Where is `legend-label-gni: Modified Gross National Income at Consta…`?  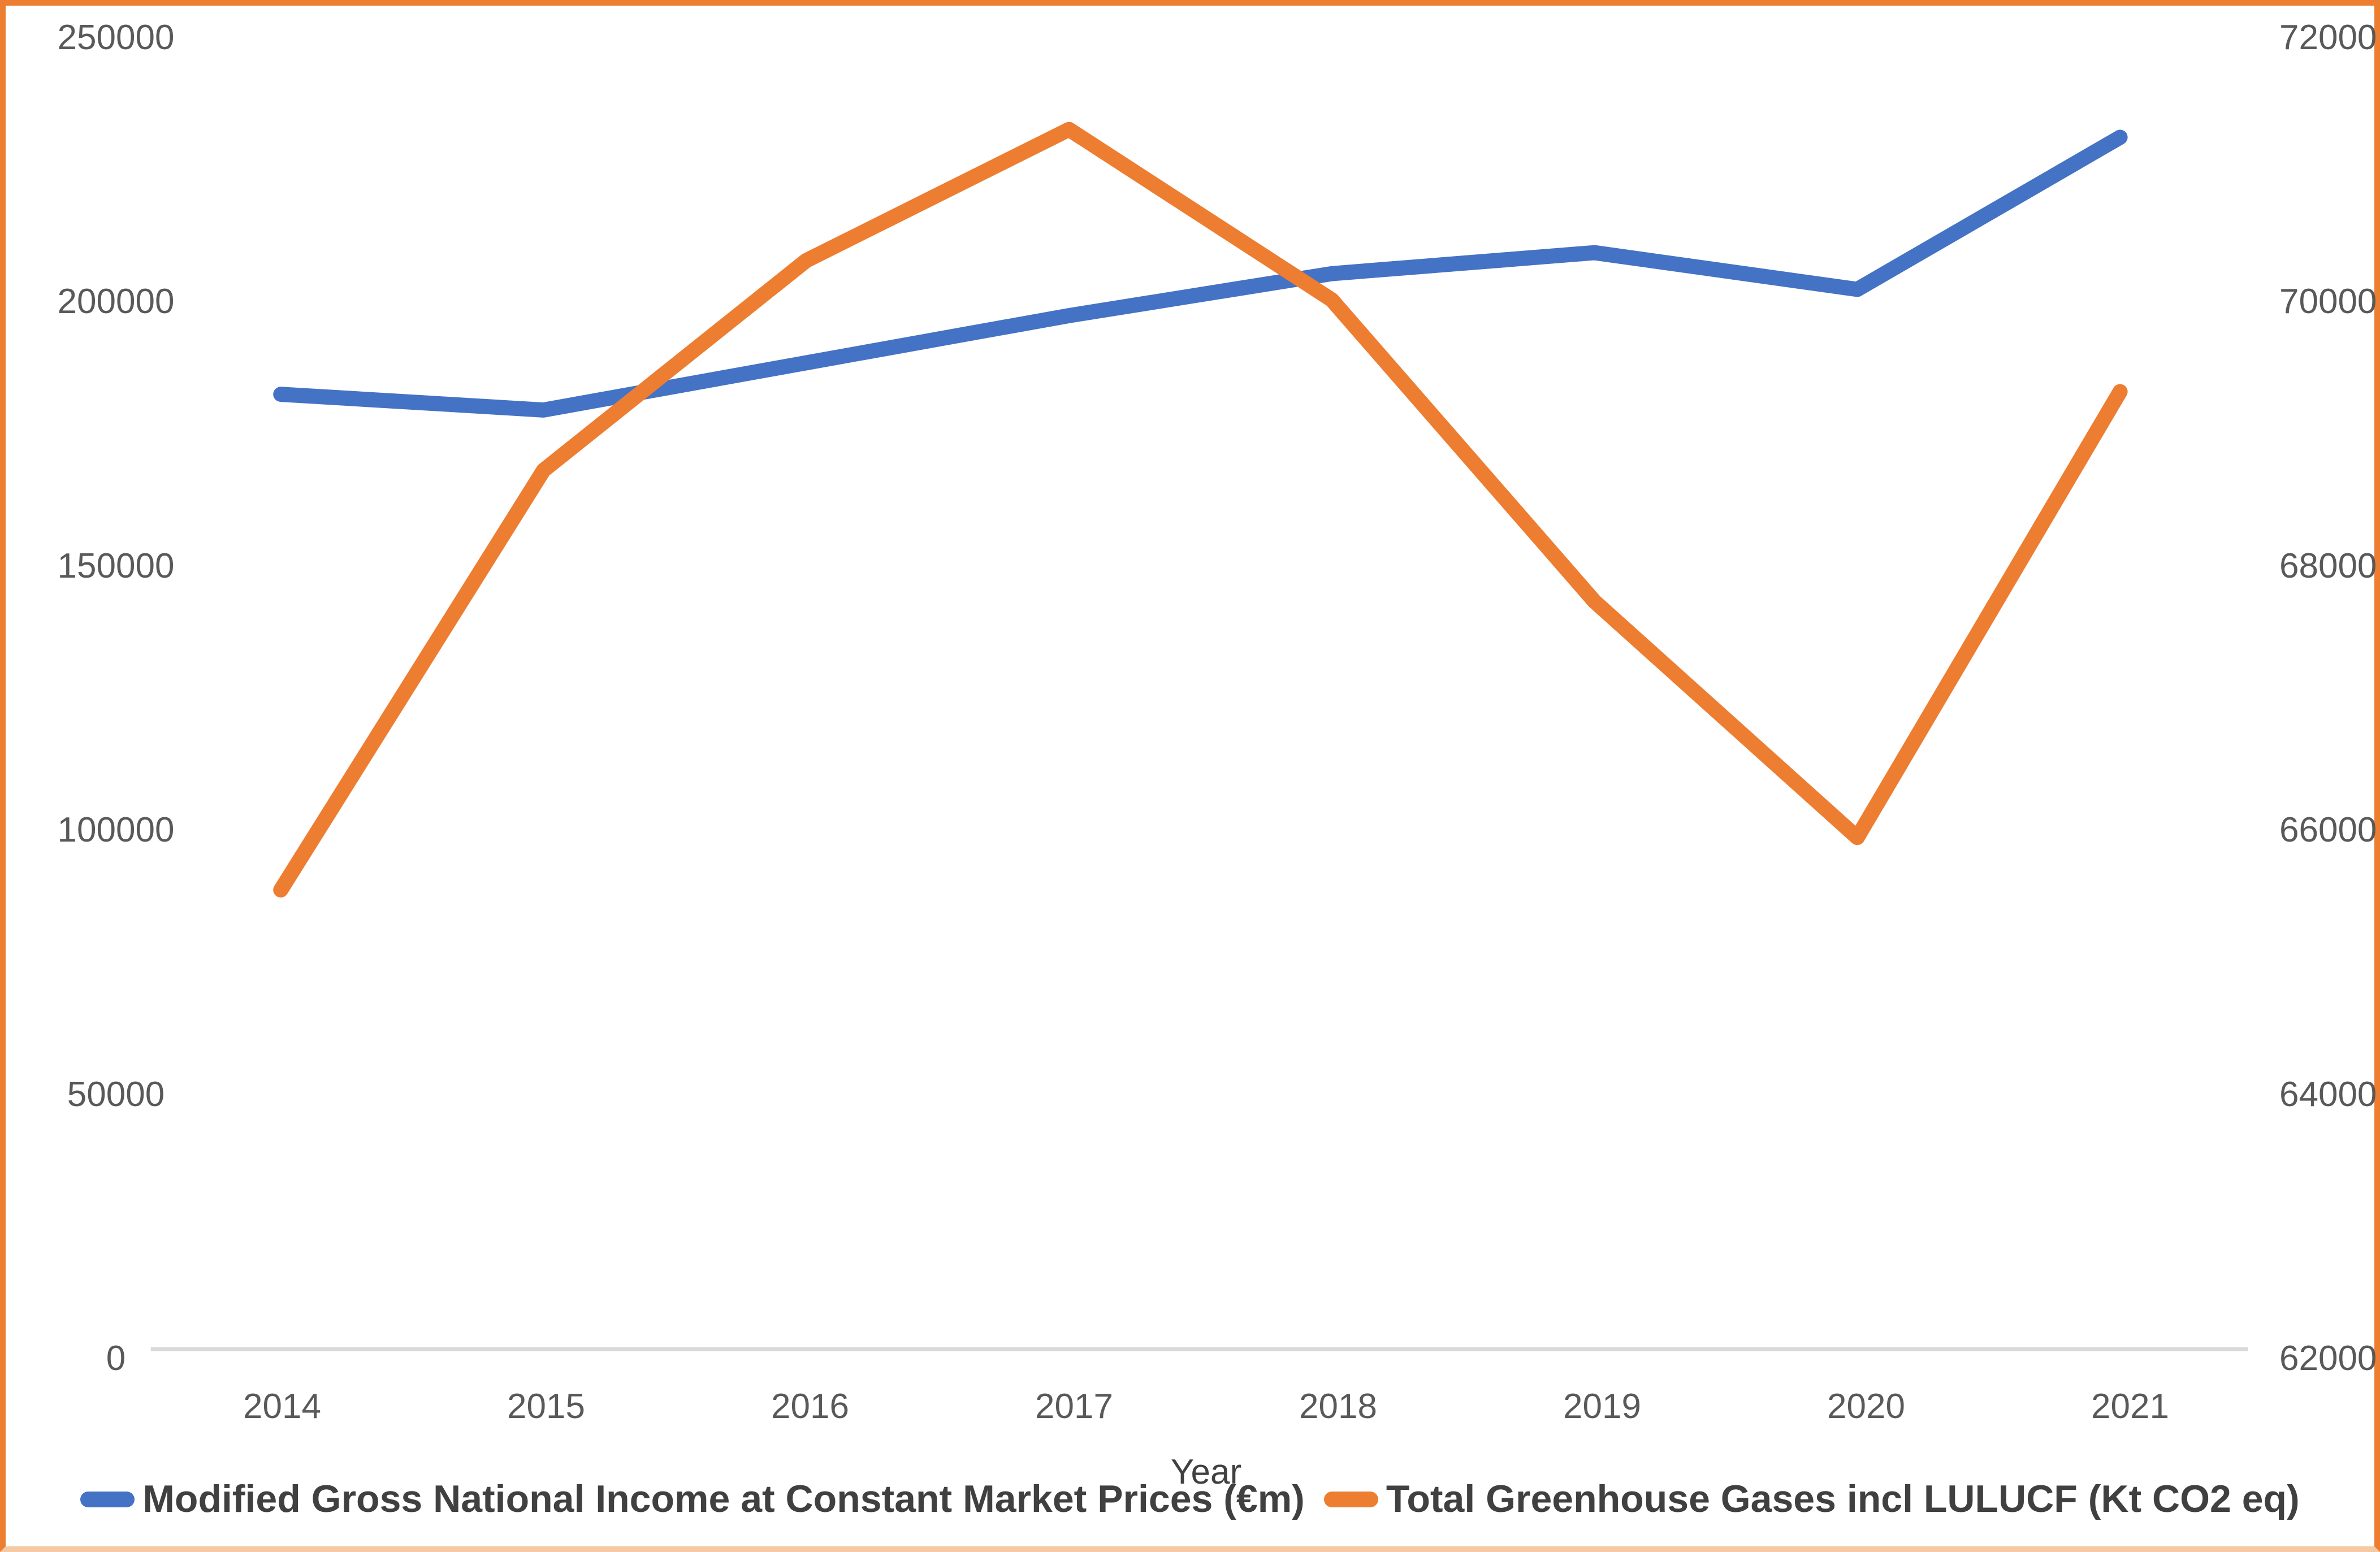 legend-label-gni: Modified Gross National Income at Consta… is located at coordinates (723, 1499).